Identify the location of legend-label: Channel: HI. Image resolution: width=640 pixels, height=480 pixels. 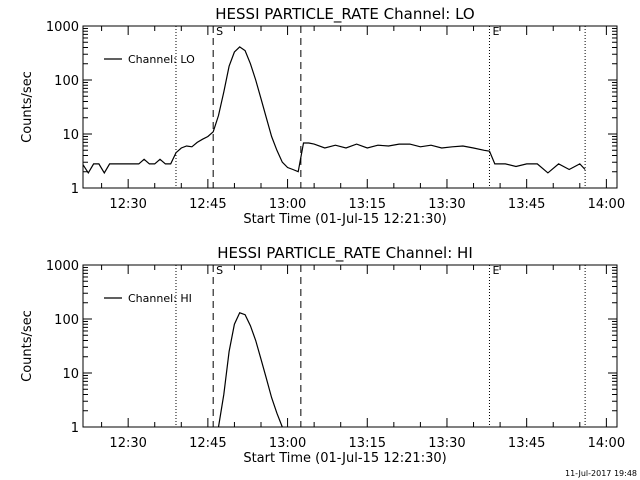
(160, 298).